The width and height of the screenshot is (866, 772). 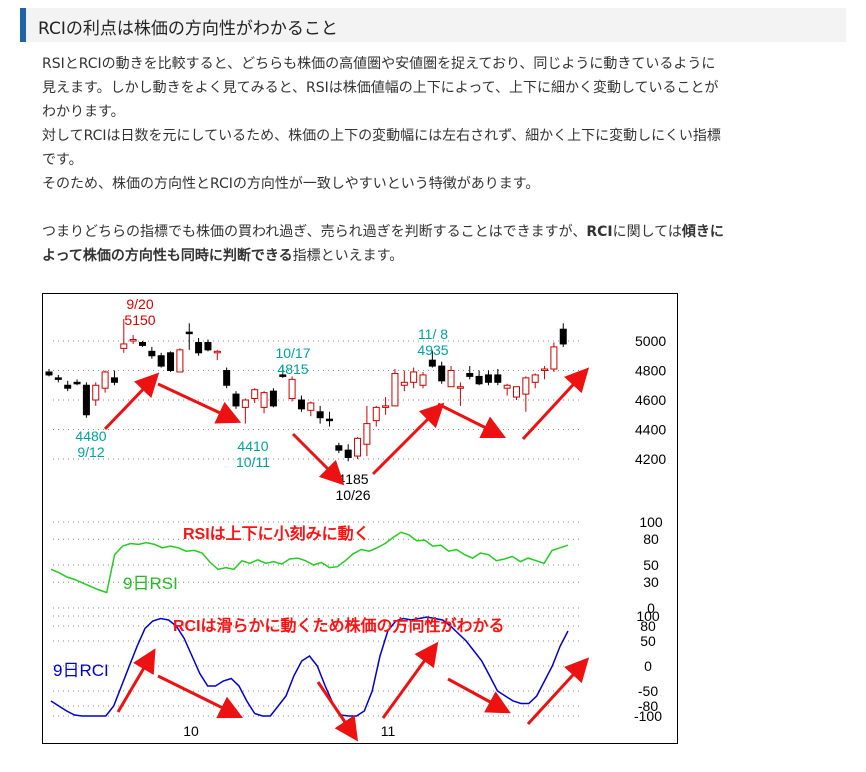 What do you see at coordinates (309, 562) in the screenshot?
I see `rsi-line` at bounding box center [309, 562].